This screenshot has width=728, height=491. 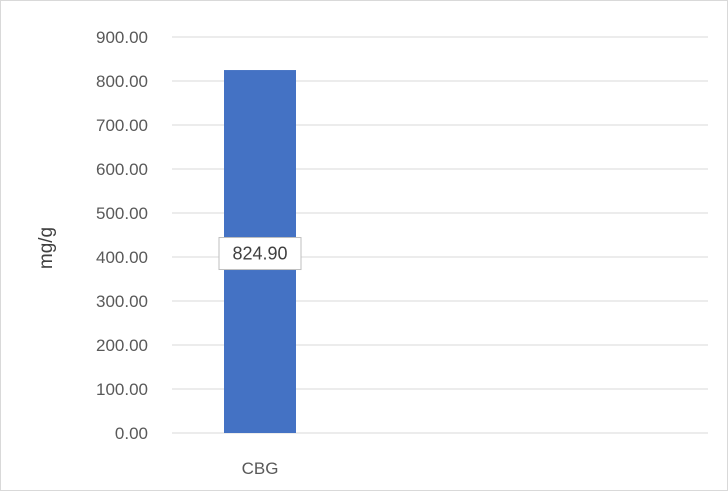 I want to click on y-tick-label: 700.00, so click(x=122, y=125).